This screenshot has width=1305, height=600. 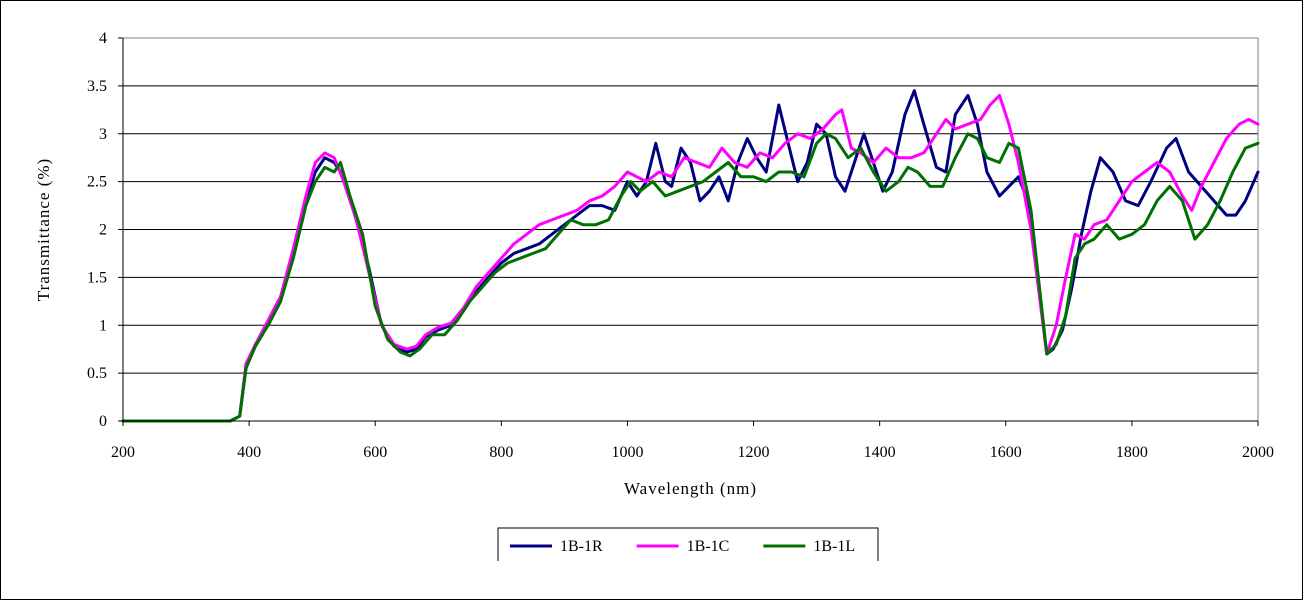 I want to click on x-tick-label: 200, so click(x=123, y=452).